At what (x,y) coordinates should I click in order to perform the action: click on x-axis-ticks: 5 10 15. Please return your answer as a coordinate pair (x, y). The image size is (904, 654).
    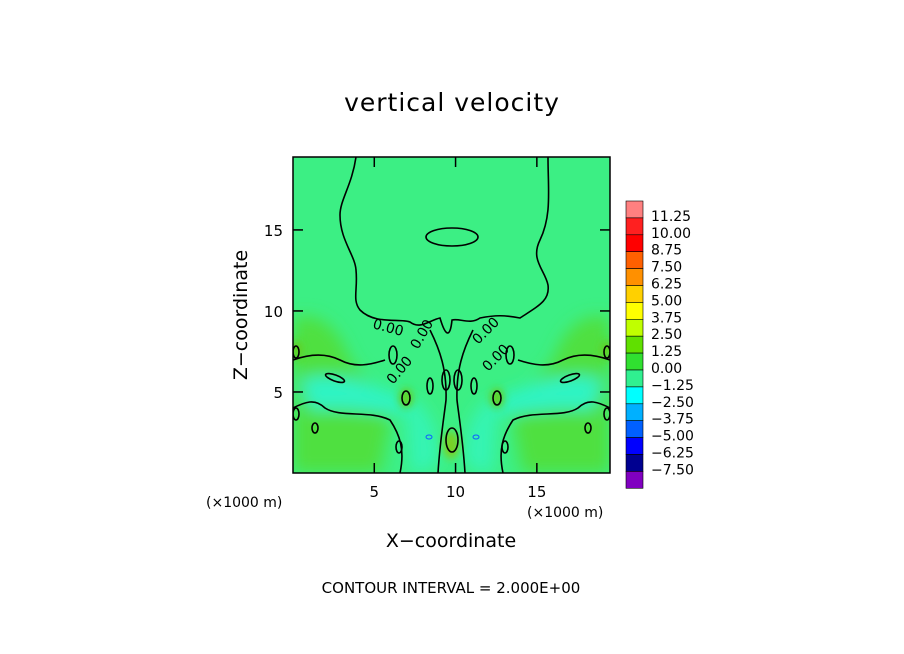
    Looking at the image, I should click on (458, 329).